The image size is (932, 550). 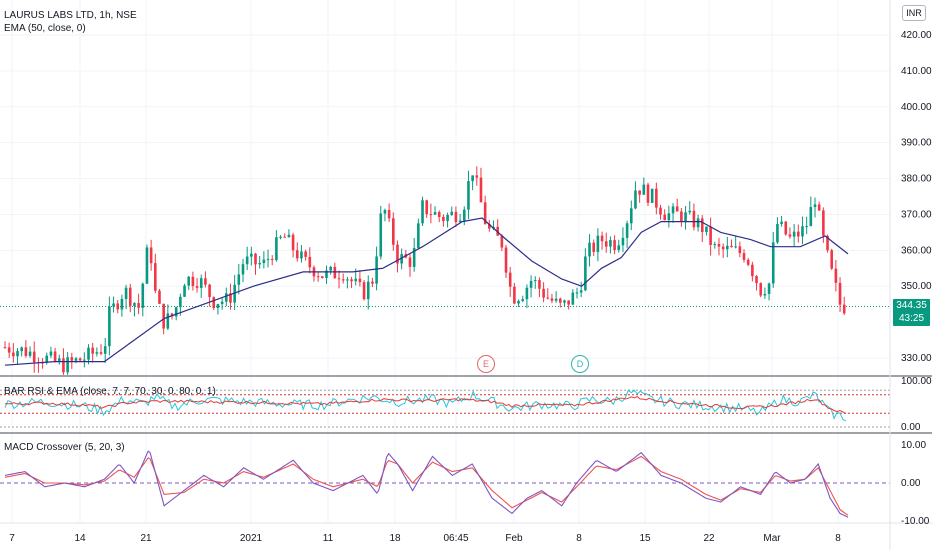 I want to click on macd-signal-line, so click(x=426, y=485).